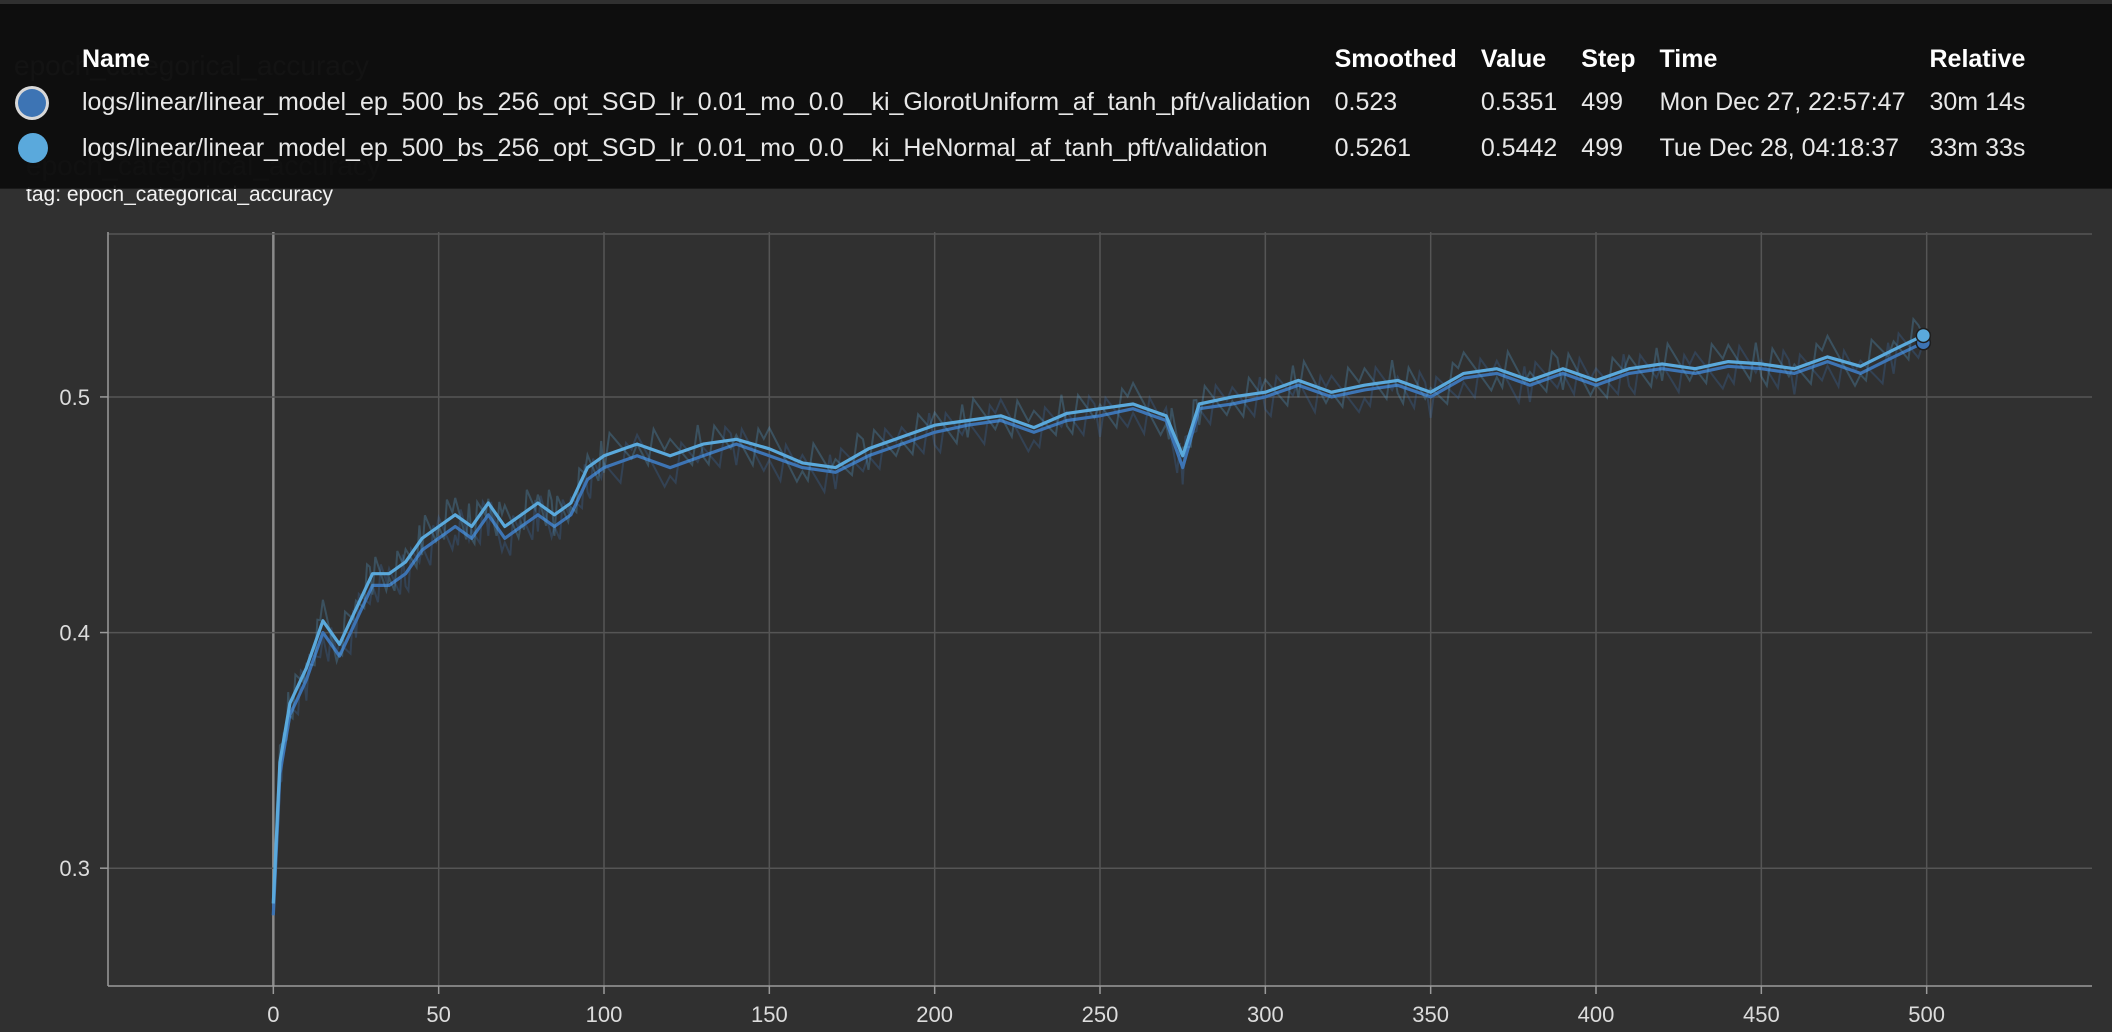 Image resolution: width=2112 pixels, height=1032 pixels. What do you see at coordinates (1926, 1014) in the screenshot?
I see `x-tick-label: 500` at bounding box center [1926, 1014].